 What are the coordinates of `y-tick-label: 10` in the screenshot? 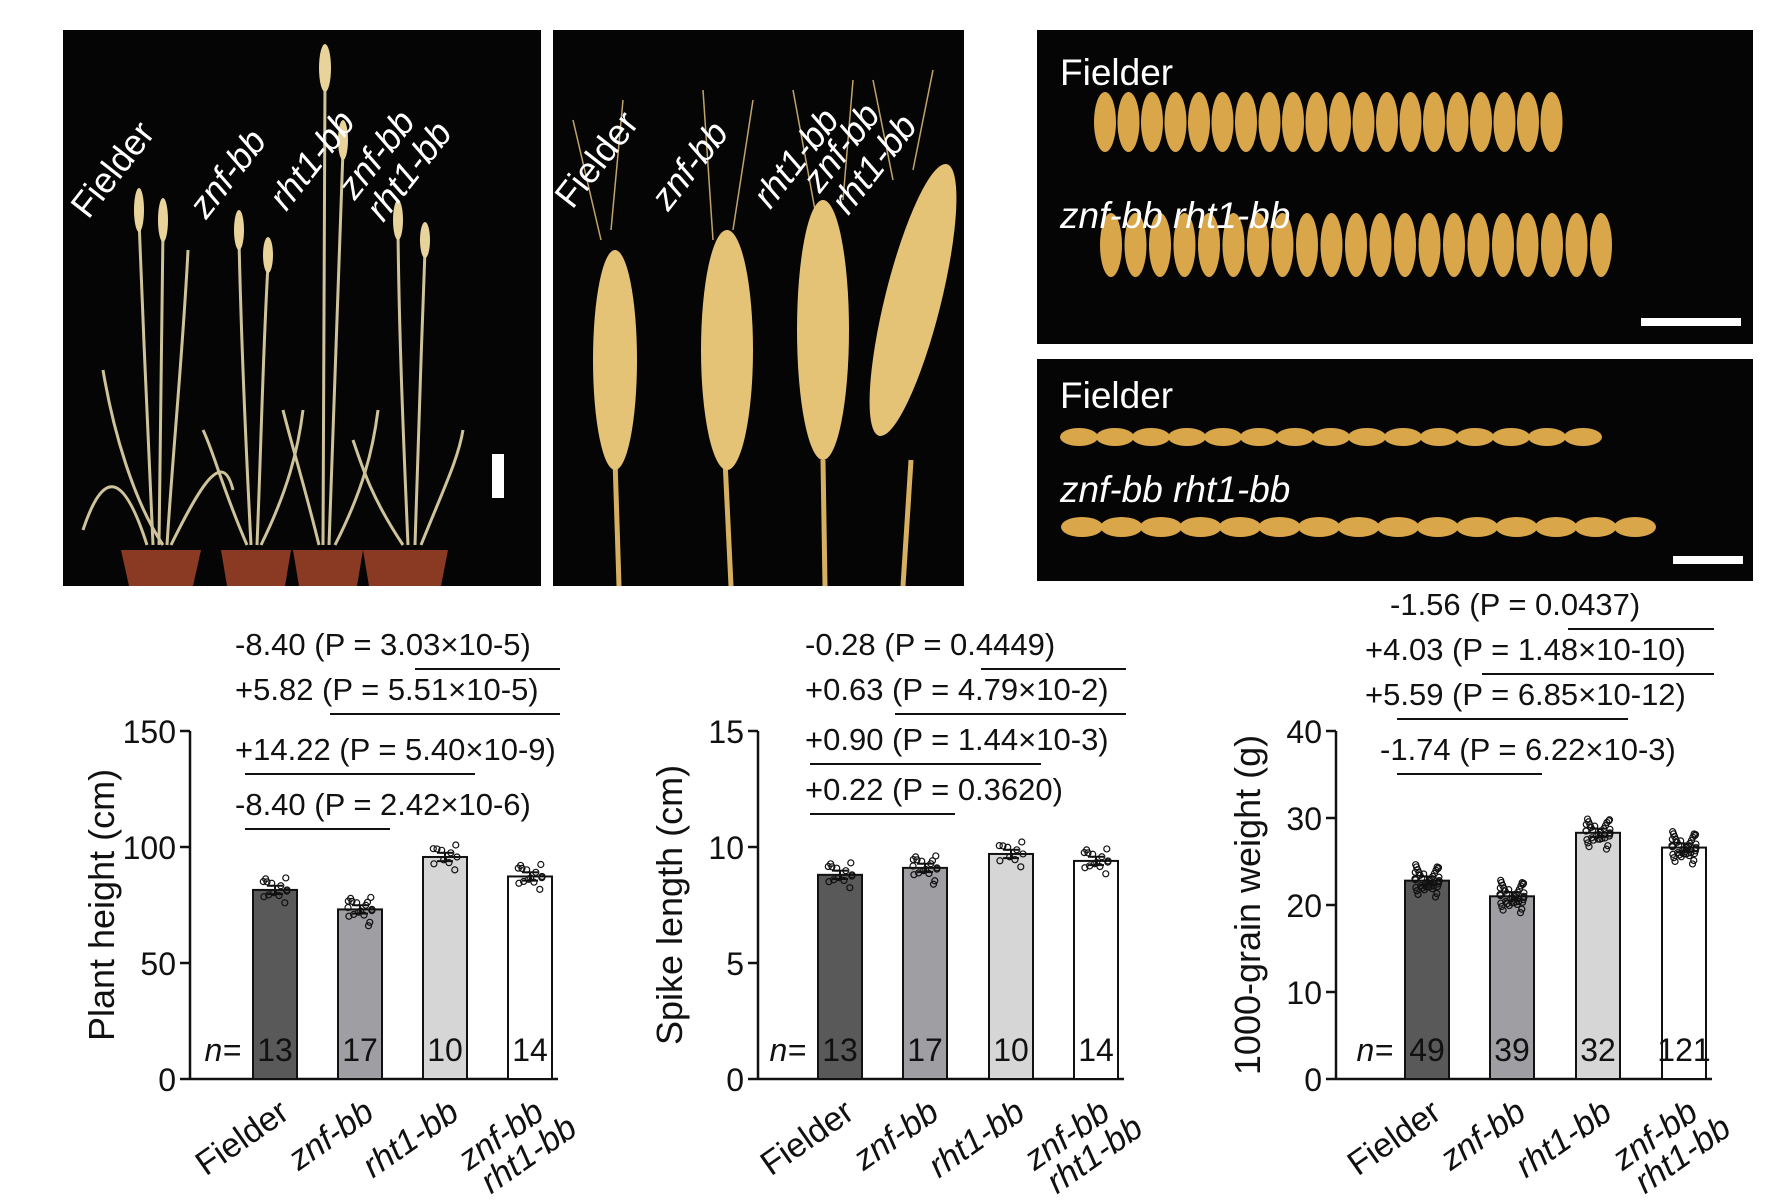 It's located at (1304, 993).